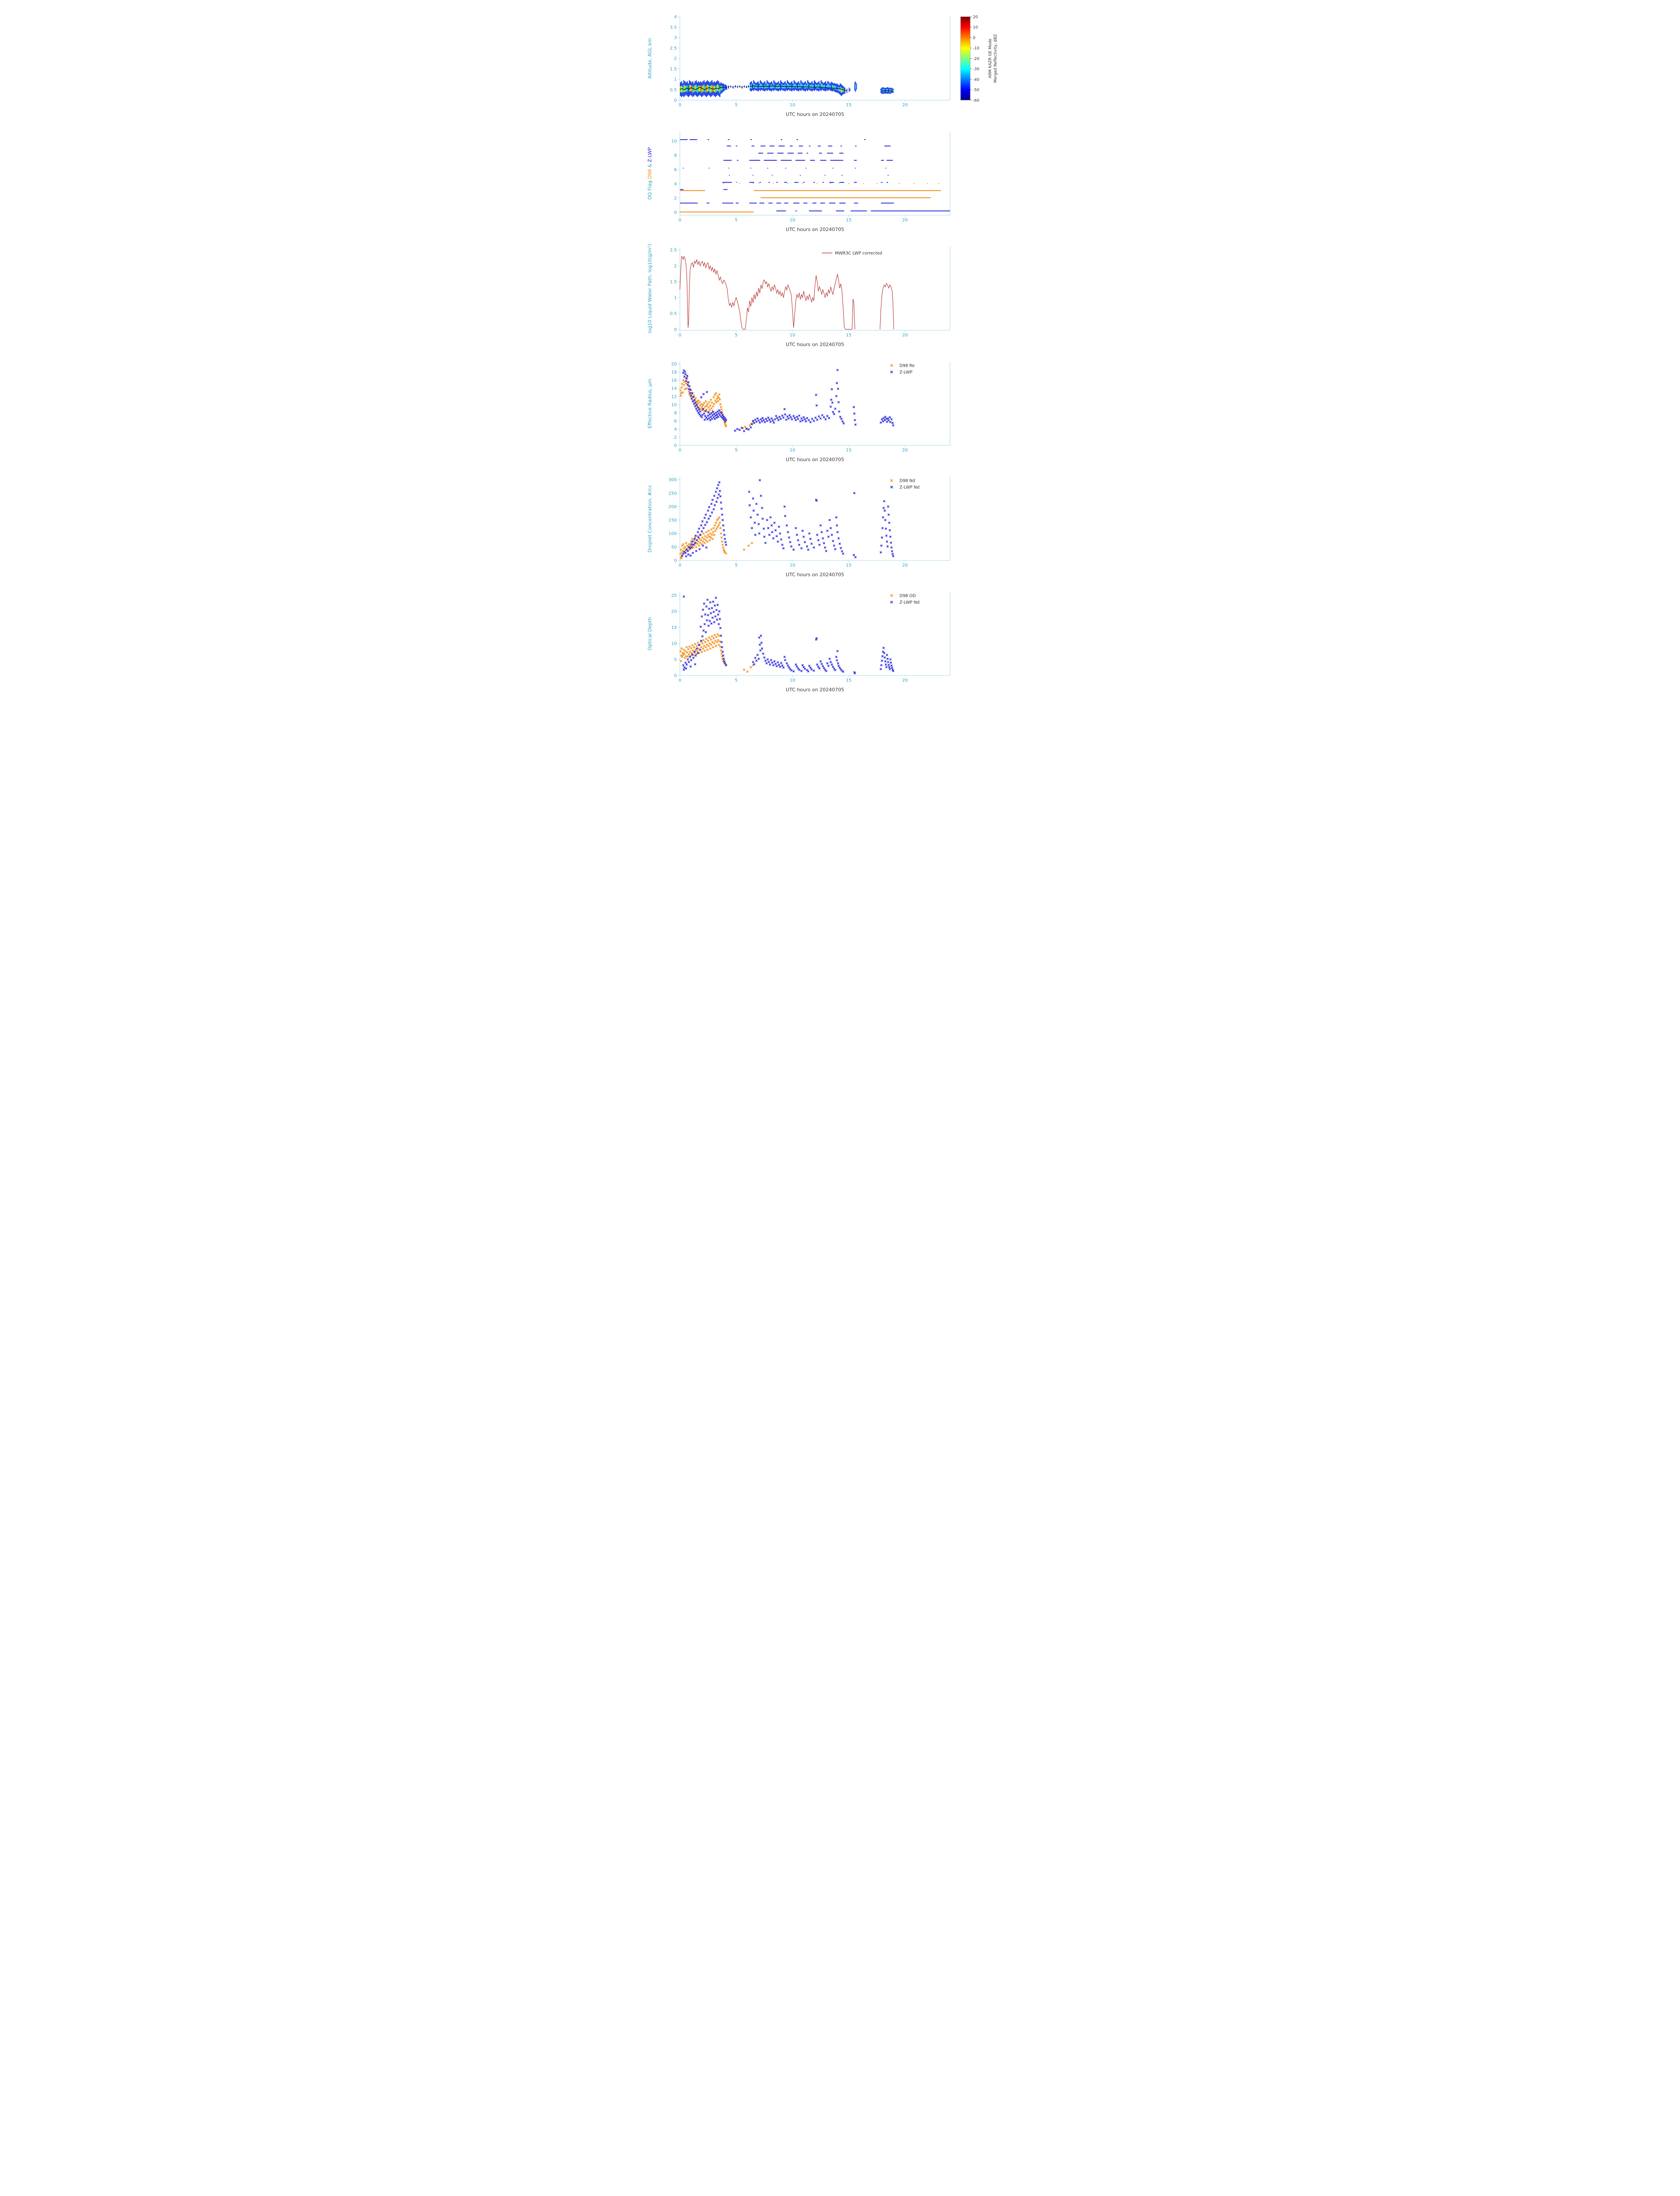 This screenshot has height=2196, width=1680. I want to click on y-axis-label: Droplet Concentration, #/cc, so click(650, 519).